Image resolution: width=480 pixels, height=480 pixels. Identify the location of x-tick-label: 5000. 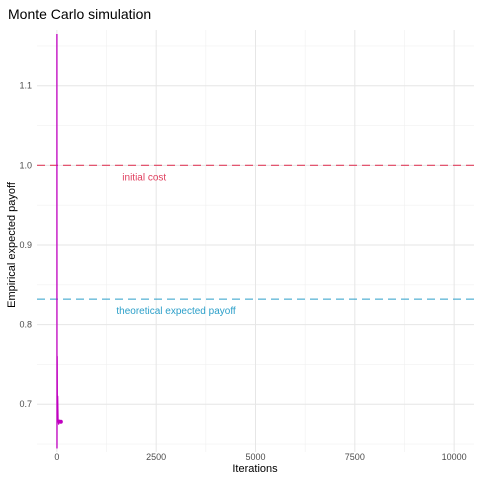
(255, 457).